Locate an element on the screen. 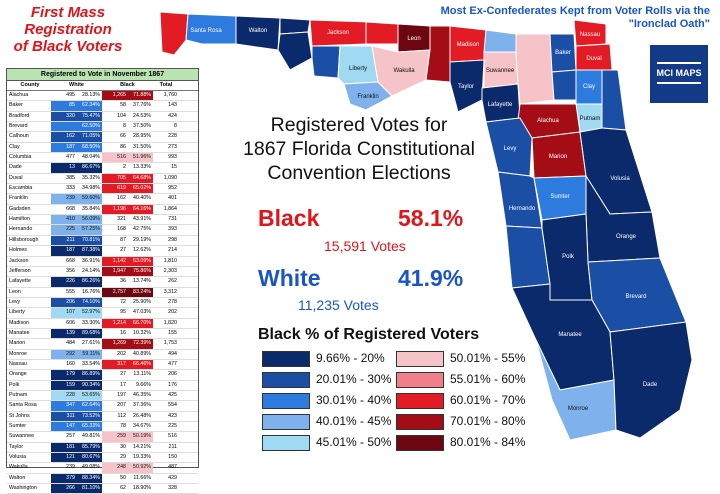 The width and height of the screenshot is (720, 494). map-label-manatee: Manatee is located at coordinates (570, 335).